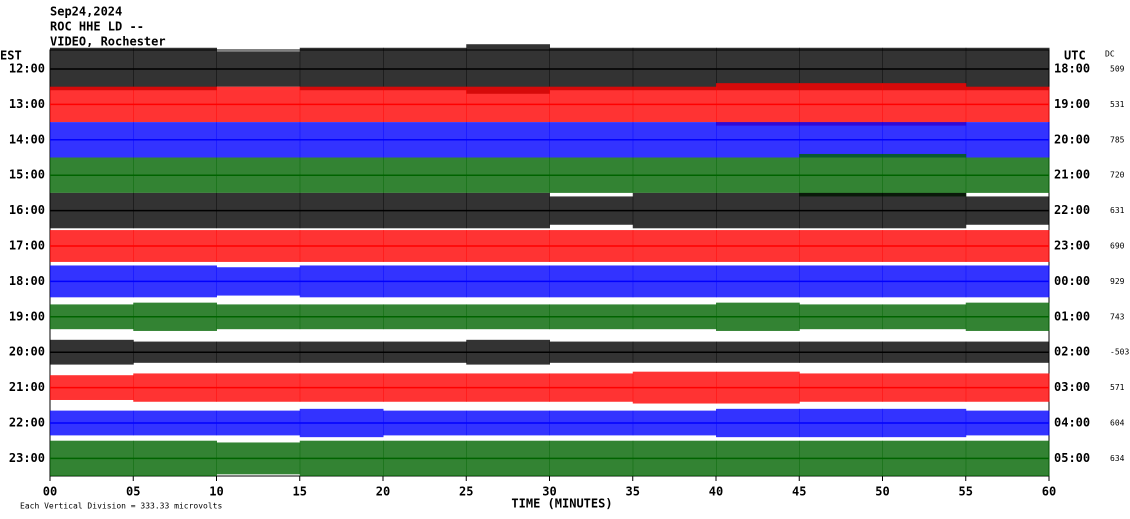  What do you see at coordinates (27, 139) in the screenshot?
I see `est-label: 14:00` at bounding box center [27, 139].